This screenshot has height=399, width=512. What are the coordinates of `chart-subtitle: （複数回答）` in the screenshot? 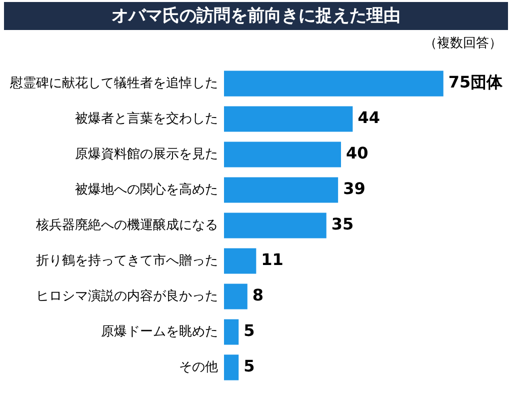 It's located at (463, 43).